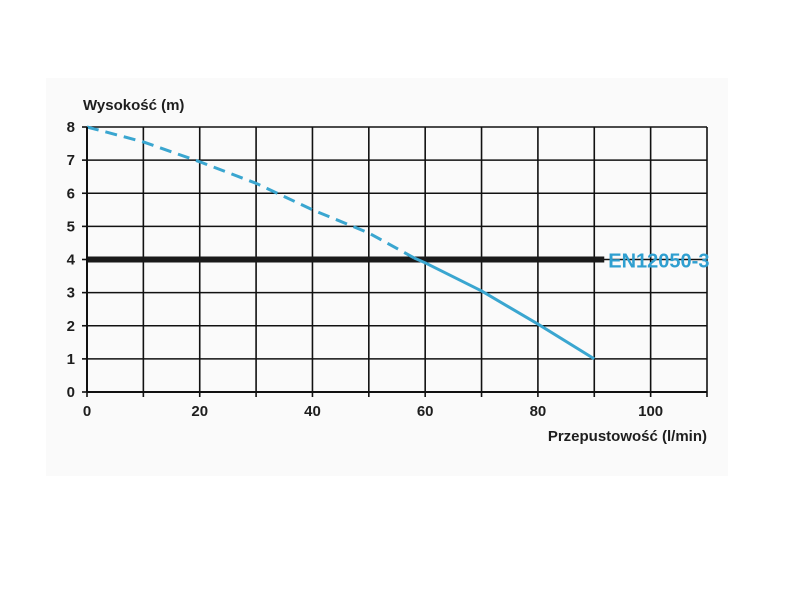 This screenshot has height=600, width=800. What do you see at coordinates (650, 411) in the screenshot?
I see `x-tick-label: 100` at bounding box center [650, 411].